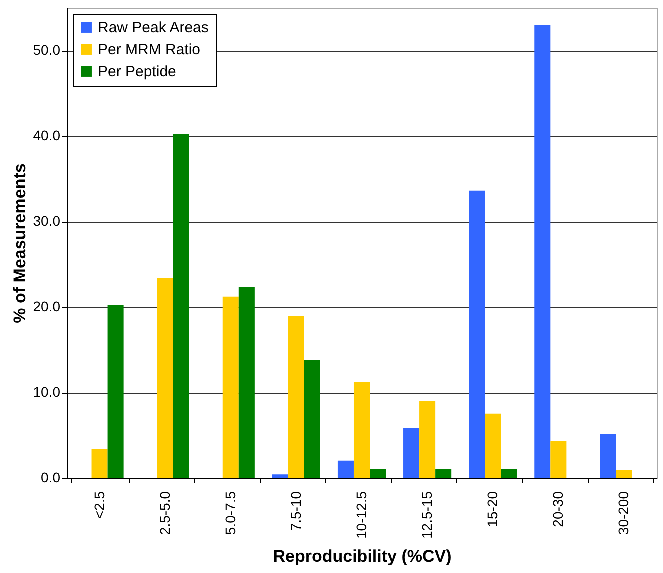 The height and width of the screenshot is (573, 663). I want to click on x-tick-label: 7.5-10, so click(296, 511).